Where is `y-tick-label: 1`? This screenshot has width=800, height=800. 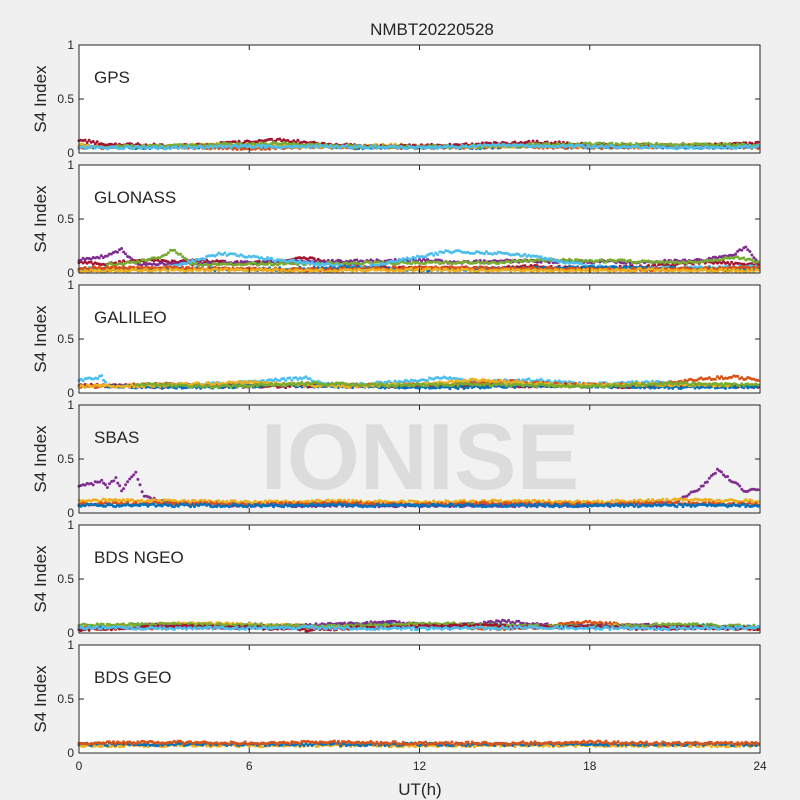
y-tick-label: 1 is located at coordinates (70, 165).